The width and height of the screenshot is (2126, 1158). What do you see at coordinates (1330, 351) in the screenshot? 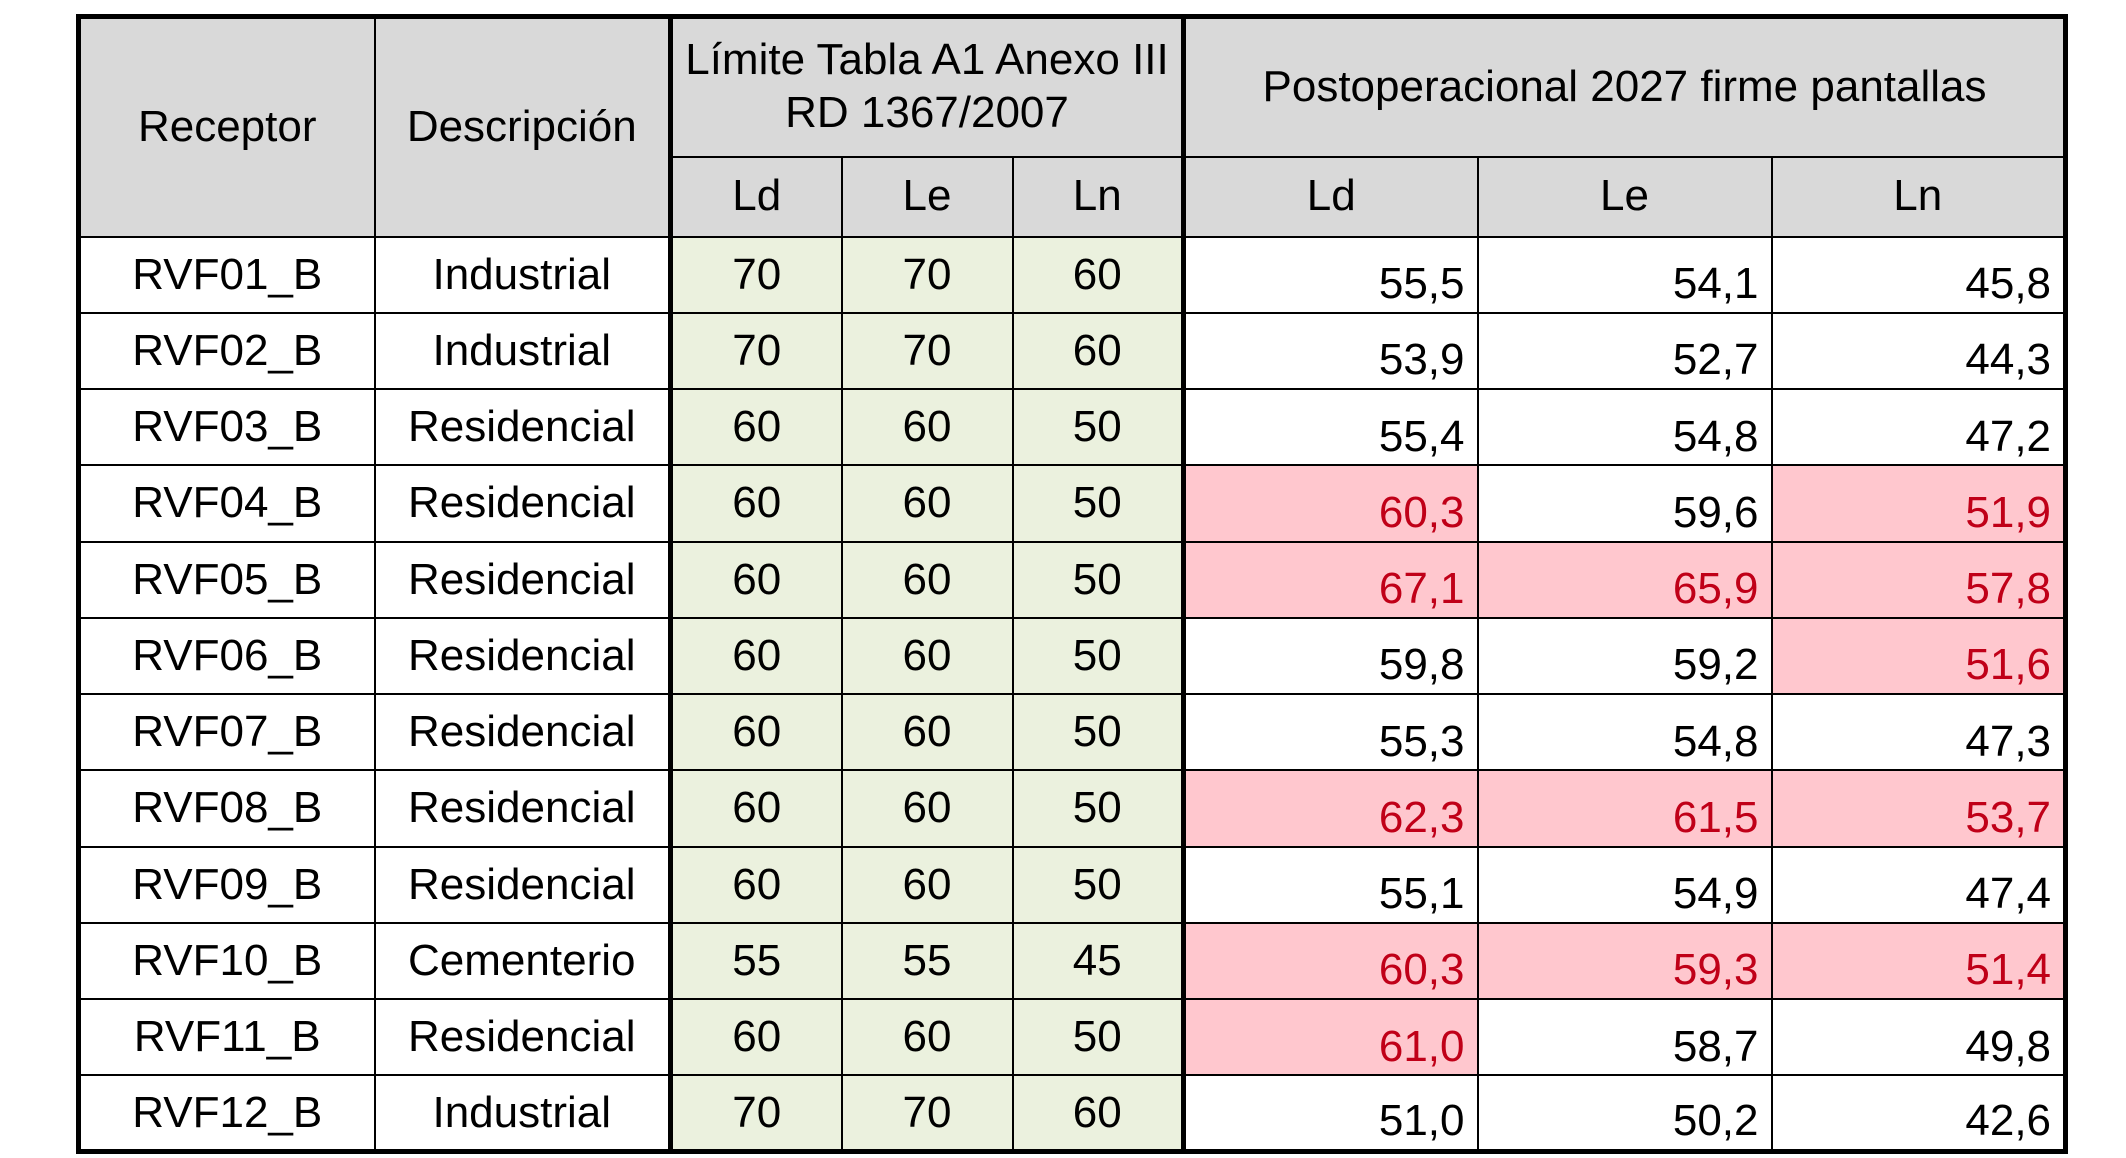
I see `post-ld-cell: 53,9` at bounding box center [1330, 351].